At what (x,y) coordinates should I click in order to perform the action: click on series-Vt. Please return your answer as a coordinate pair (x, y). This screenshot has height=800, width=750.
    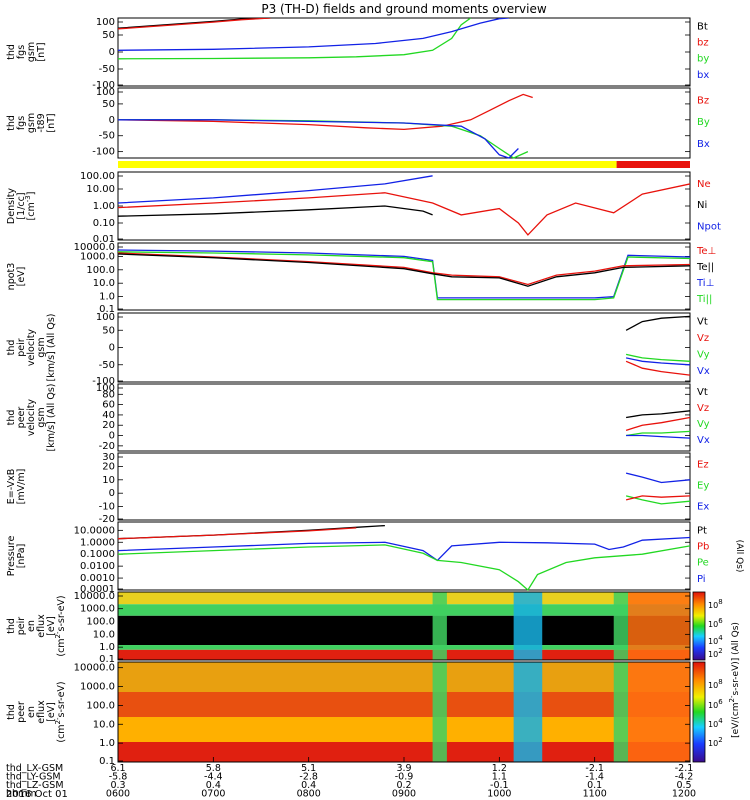
    Looking at the image, I should click on (657, 323).